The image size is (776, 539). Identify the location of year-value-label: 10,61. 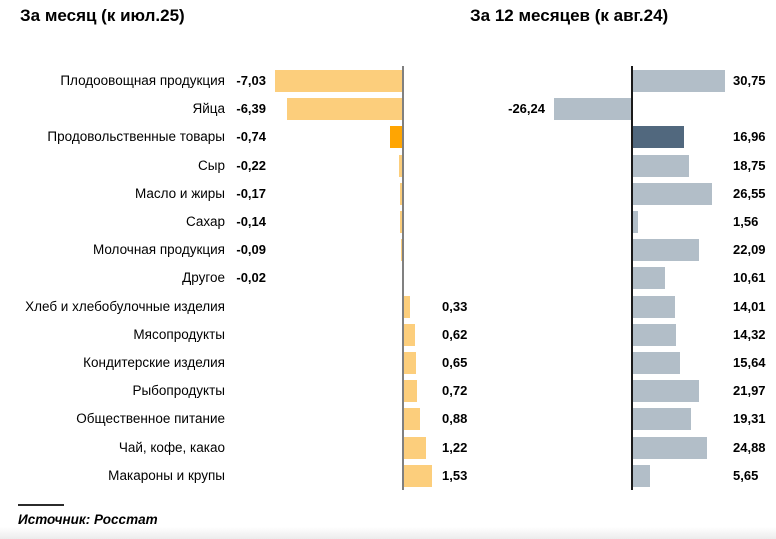
(749, 278).